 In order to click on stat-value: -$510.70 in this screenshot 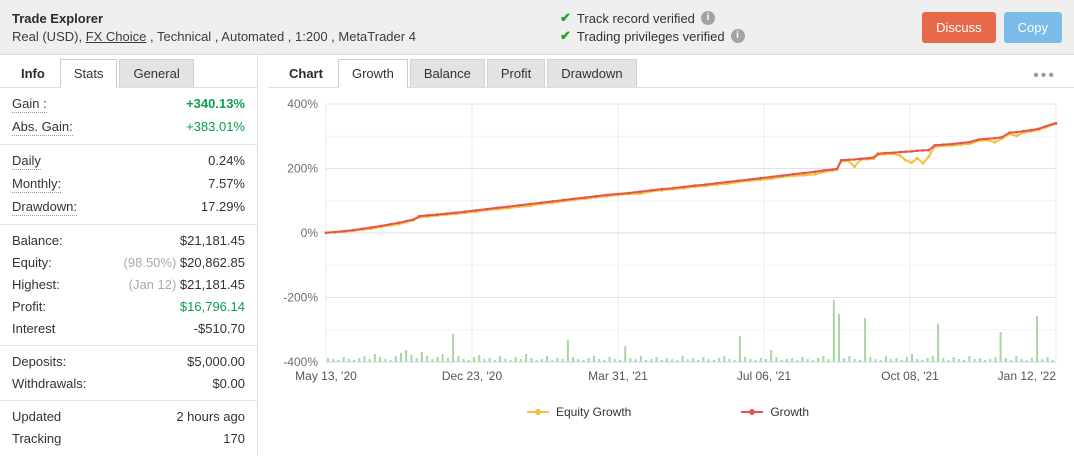, I will do `click(219, 328)`.